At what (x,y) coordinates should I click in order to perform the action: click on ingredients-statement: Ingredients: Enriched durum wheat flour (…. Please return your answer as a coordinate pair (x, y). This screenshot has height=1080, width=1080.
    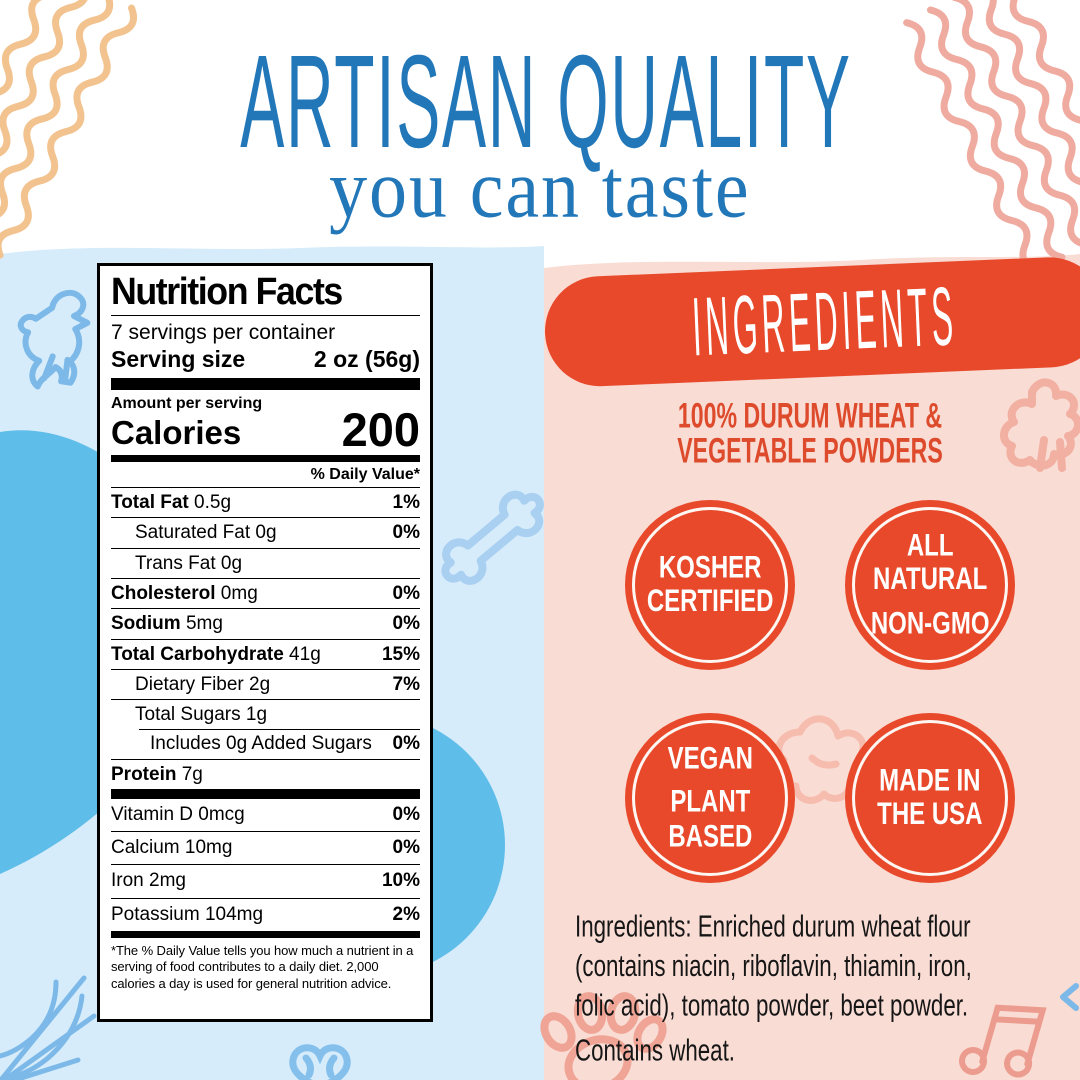
    Looking at the image, I should click on (773, 965).